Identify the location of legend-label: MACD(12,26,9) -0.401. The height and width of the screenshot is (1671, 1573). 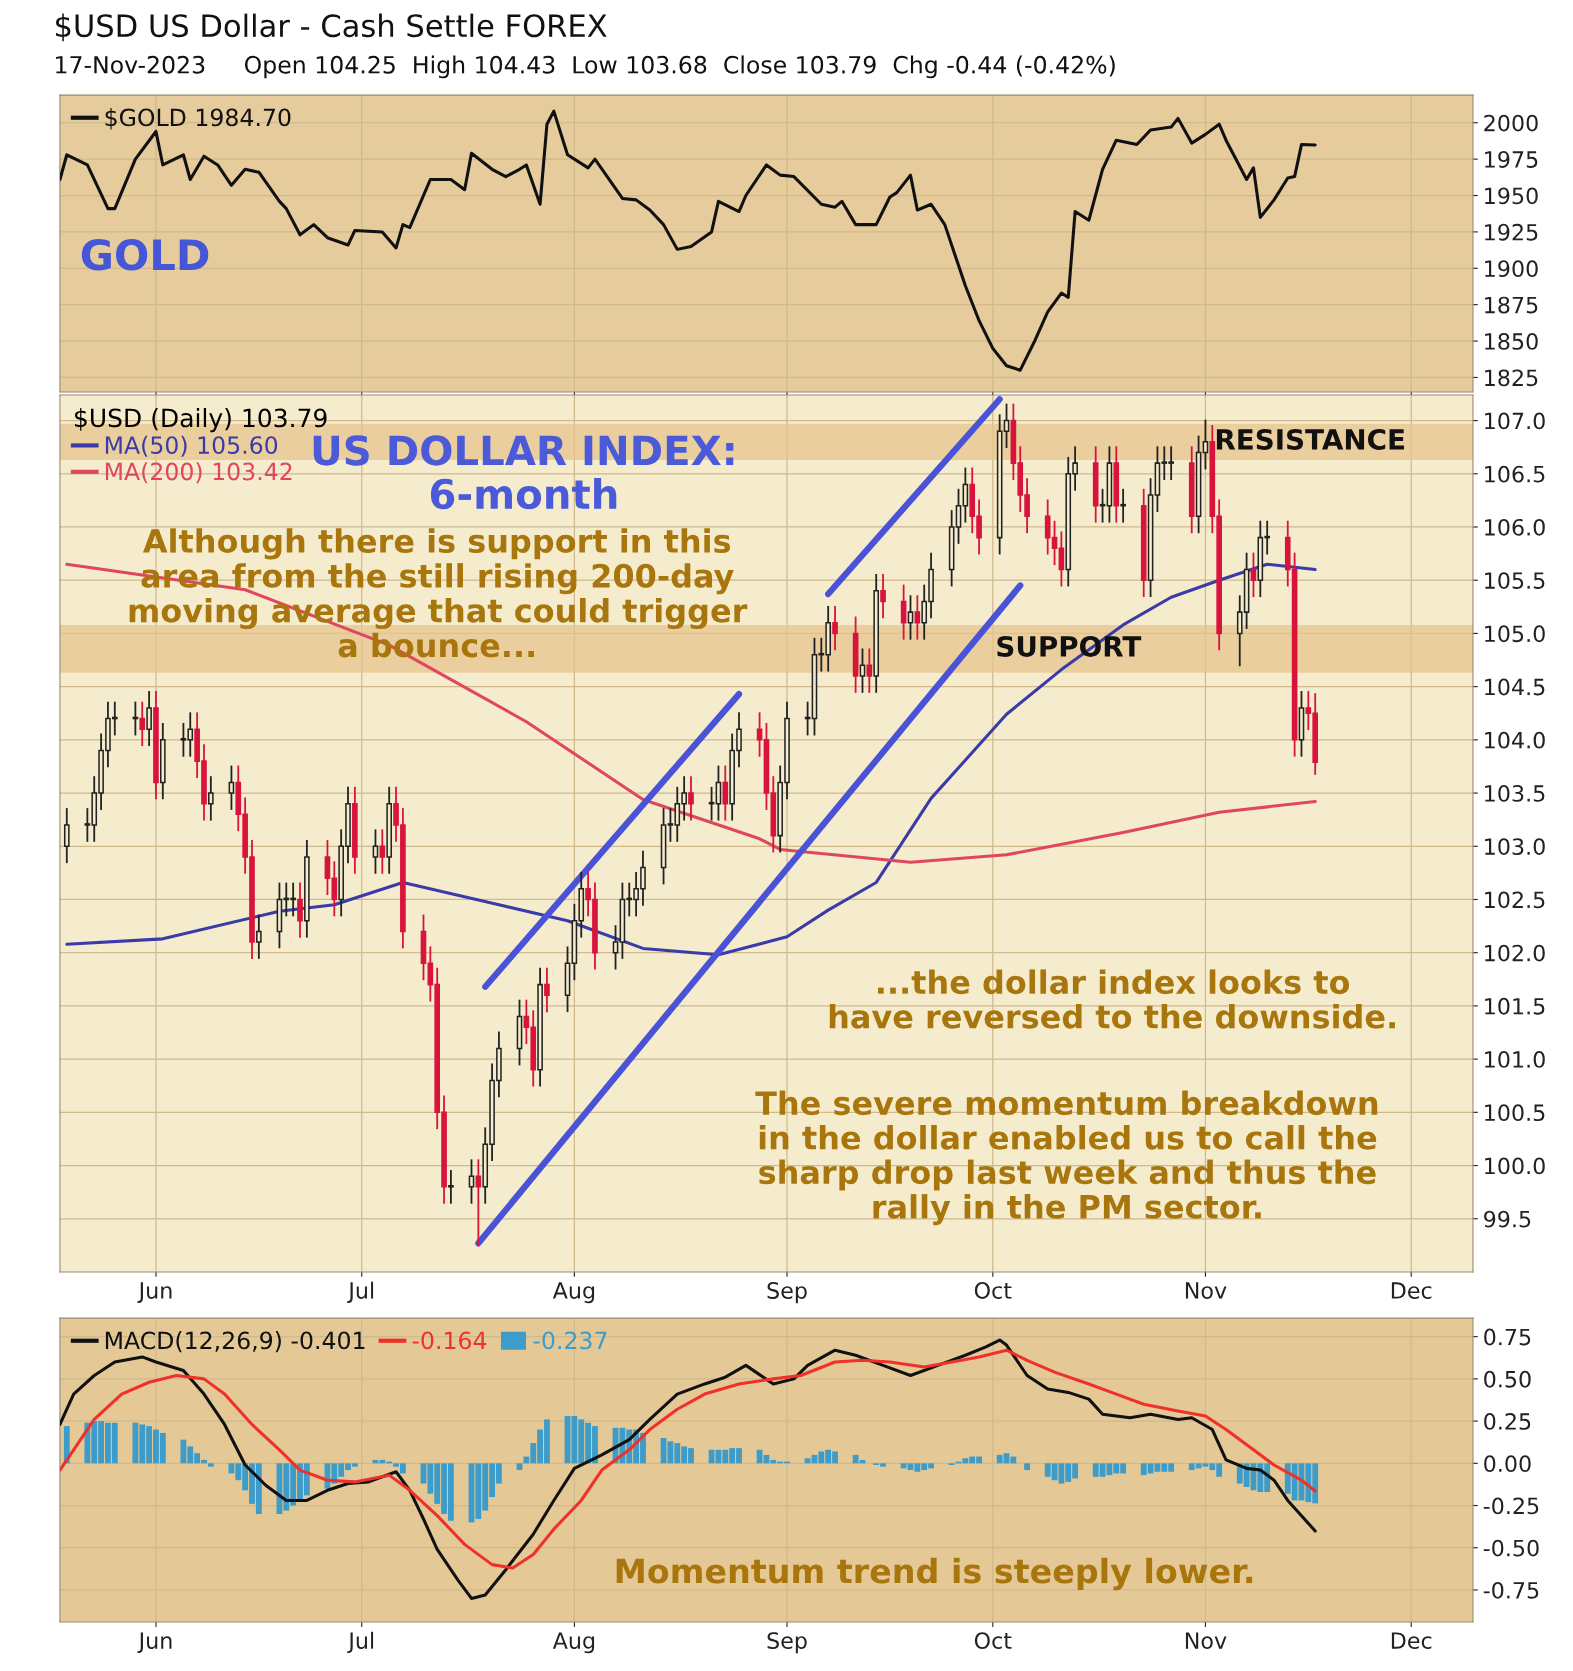
(235, 1342).